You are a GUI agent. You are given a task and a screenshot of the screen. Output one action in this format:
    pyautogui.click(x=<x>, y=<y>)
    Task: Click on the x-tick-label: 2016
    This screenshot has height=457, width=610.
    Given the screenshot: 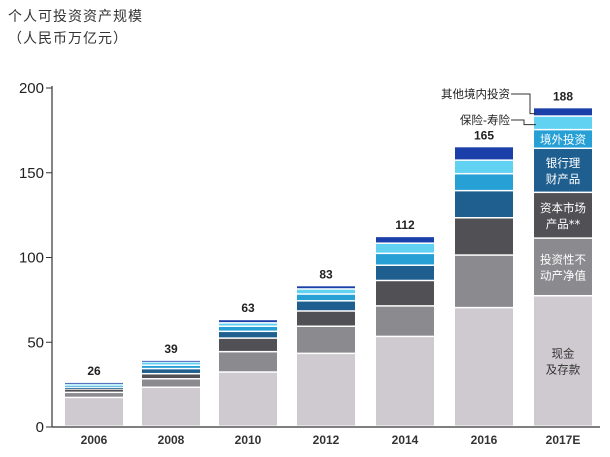 What is the action you would take?
    pyautogui.click(x=484, y=440)
    